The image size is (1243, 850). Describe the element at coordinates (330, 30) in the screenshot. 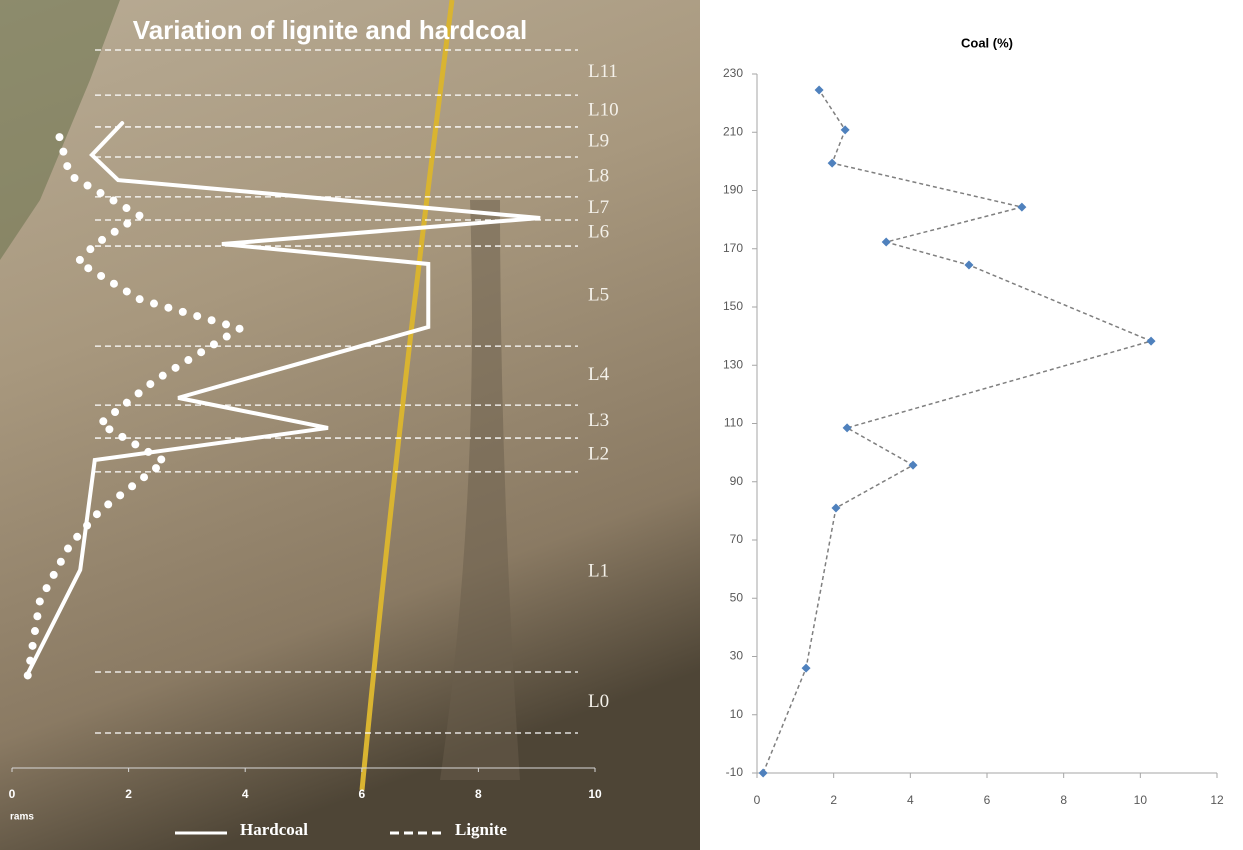

I see `left-title: Variation of lignite and hardcoal` at that location.